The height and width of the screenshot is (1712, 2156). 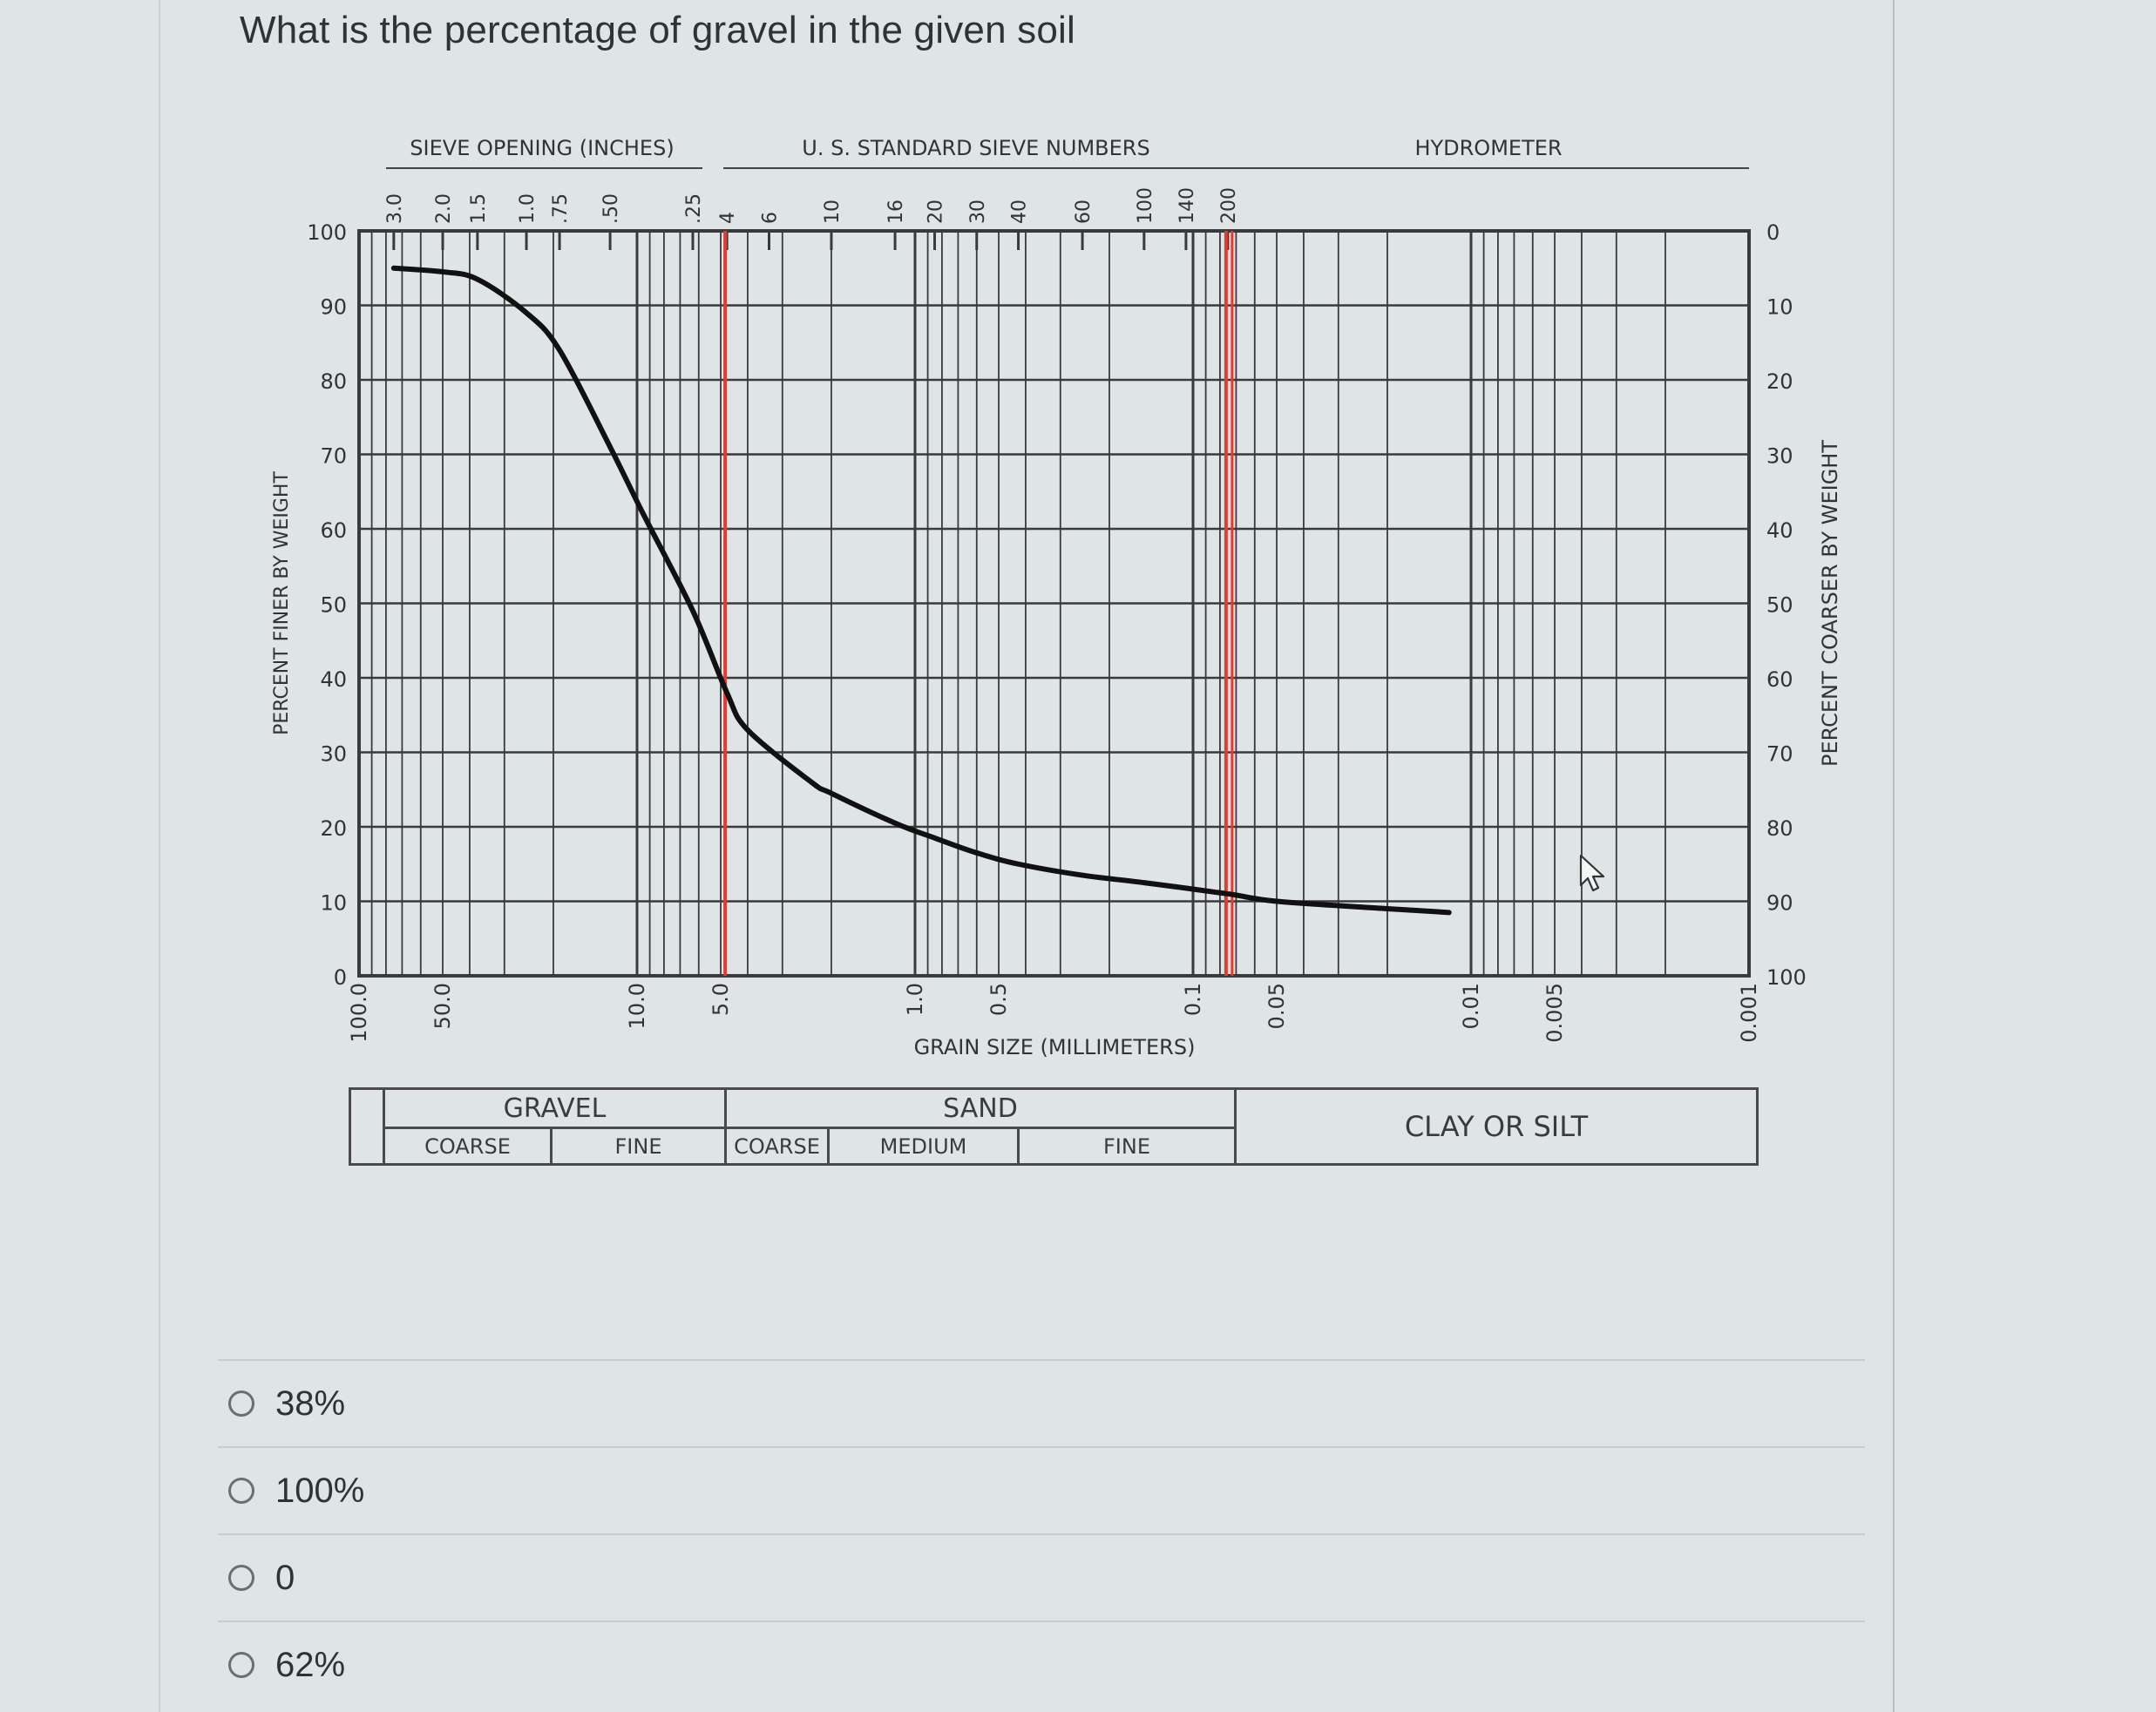 What do you see at coordinates (1276, 1006) in the screenshot?
I see `x-axis-tick: 0.05` at bounding box center [1276, 1006].